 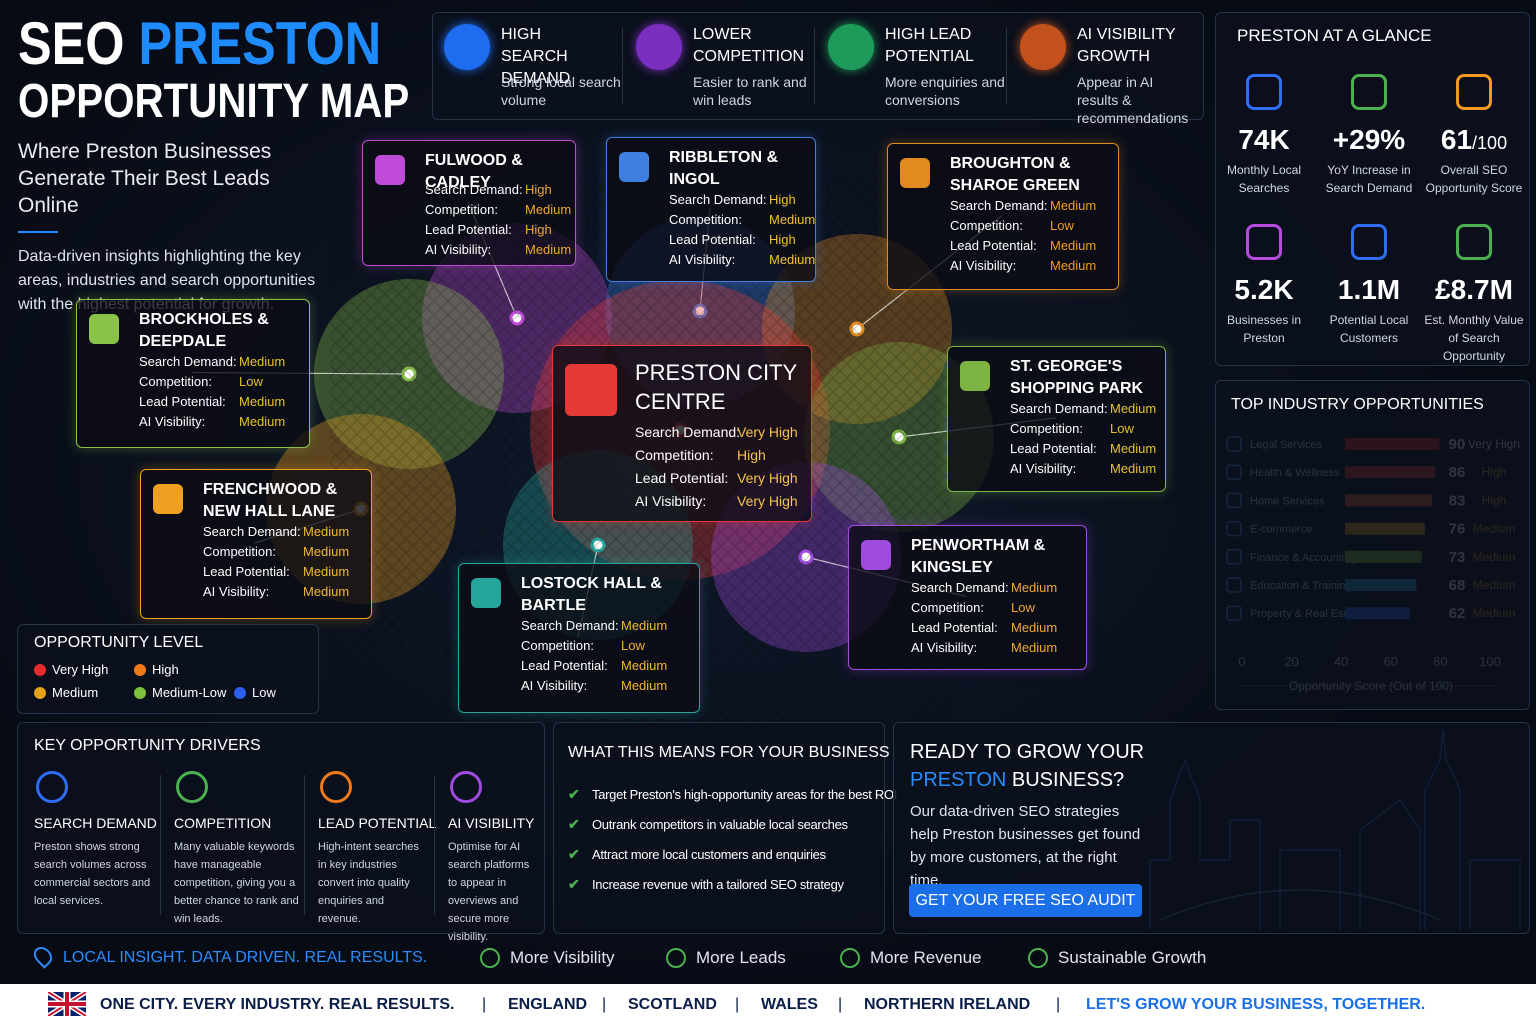 What do you see at coordinates (1025, 900) in the screenshot?
I see `cta-button: GET YOUR FREE SEO AUDIT` at bounding box center [1025, 900].